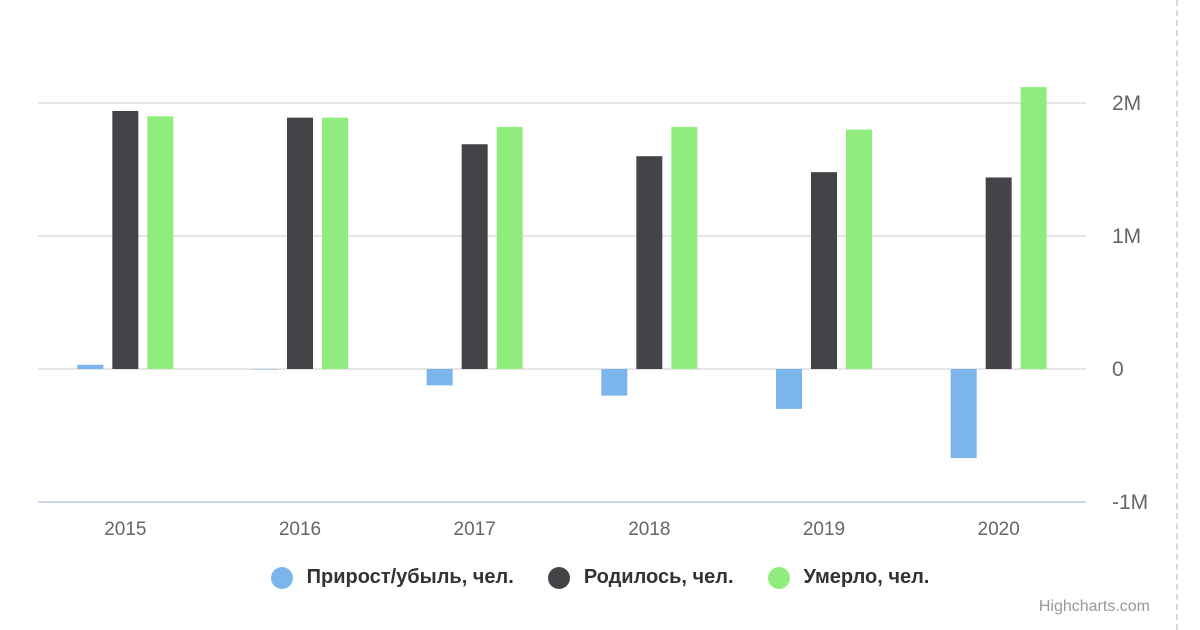 This screenshot has width=1200, height=630. What do you see at coordinates (824, 529) in the screenshot?
I see `x-tick-label: 2019` at bounding box center [824, 529].